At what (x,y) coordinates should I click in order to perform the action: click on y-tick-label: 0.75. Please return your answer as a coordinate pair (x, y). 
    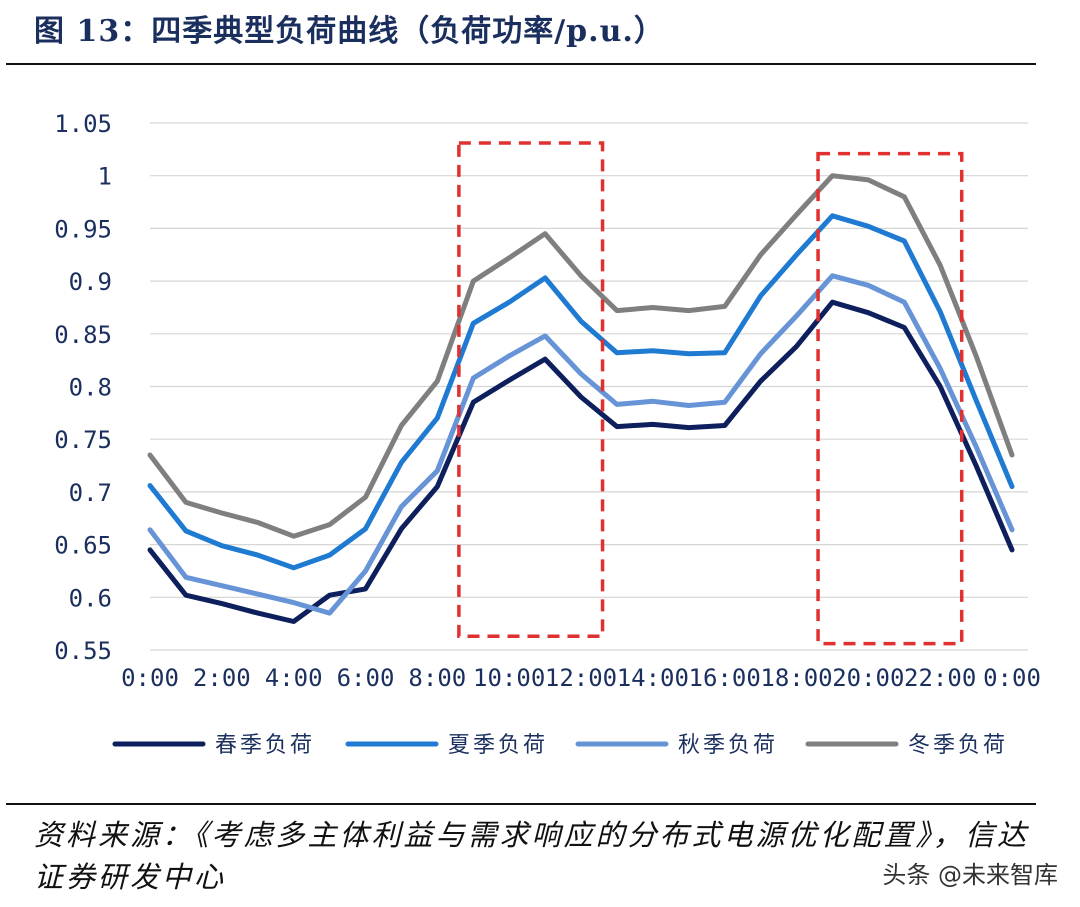
    Looking at the image, I should click on (83, 440).